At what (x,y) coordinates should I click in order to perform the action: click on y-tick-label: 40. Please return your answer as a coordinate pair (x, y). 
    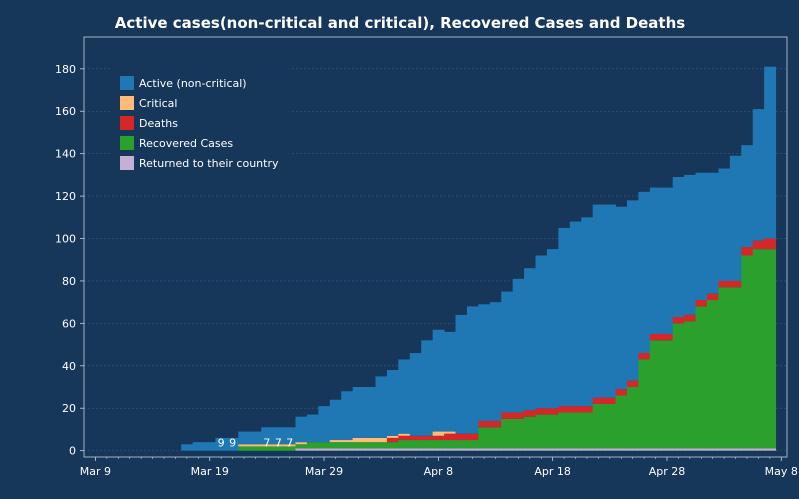
    Looking at the image, I should click on (69, 366).